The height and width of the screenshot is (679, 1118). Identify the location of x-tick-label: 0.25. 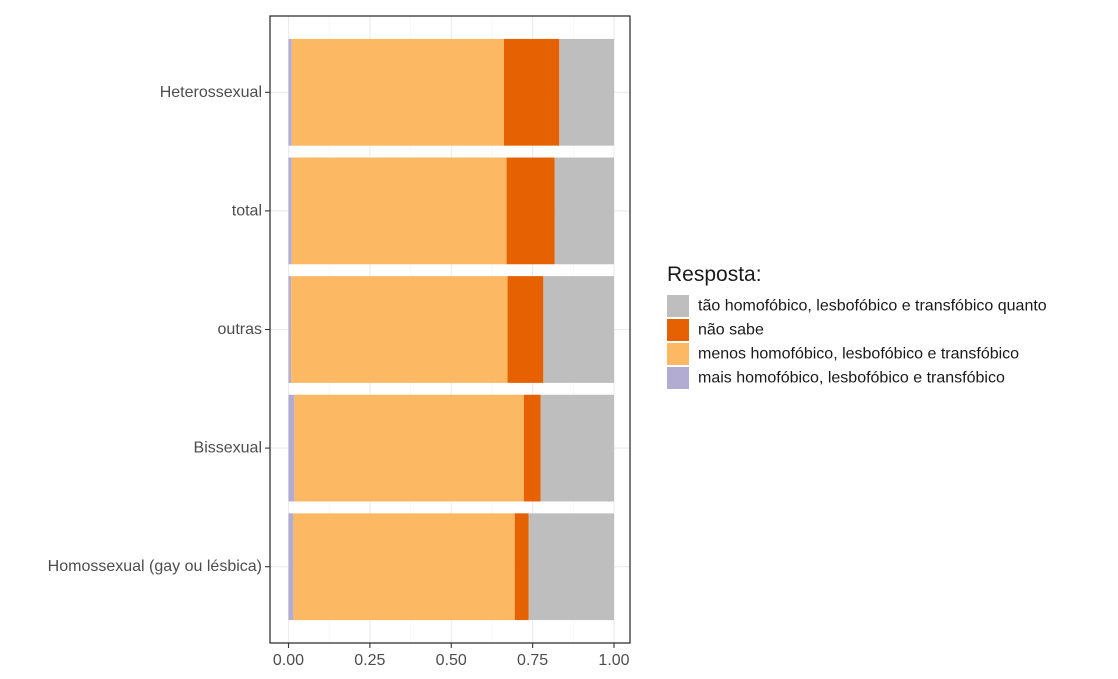
(369, 660).